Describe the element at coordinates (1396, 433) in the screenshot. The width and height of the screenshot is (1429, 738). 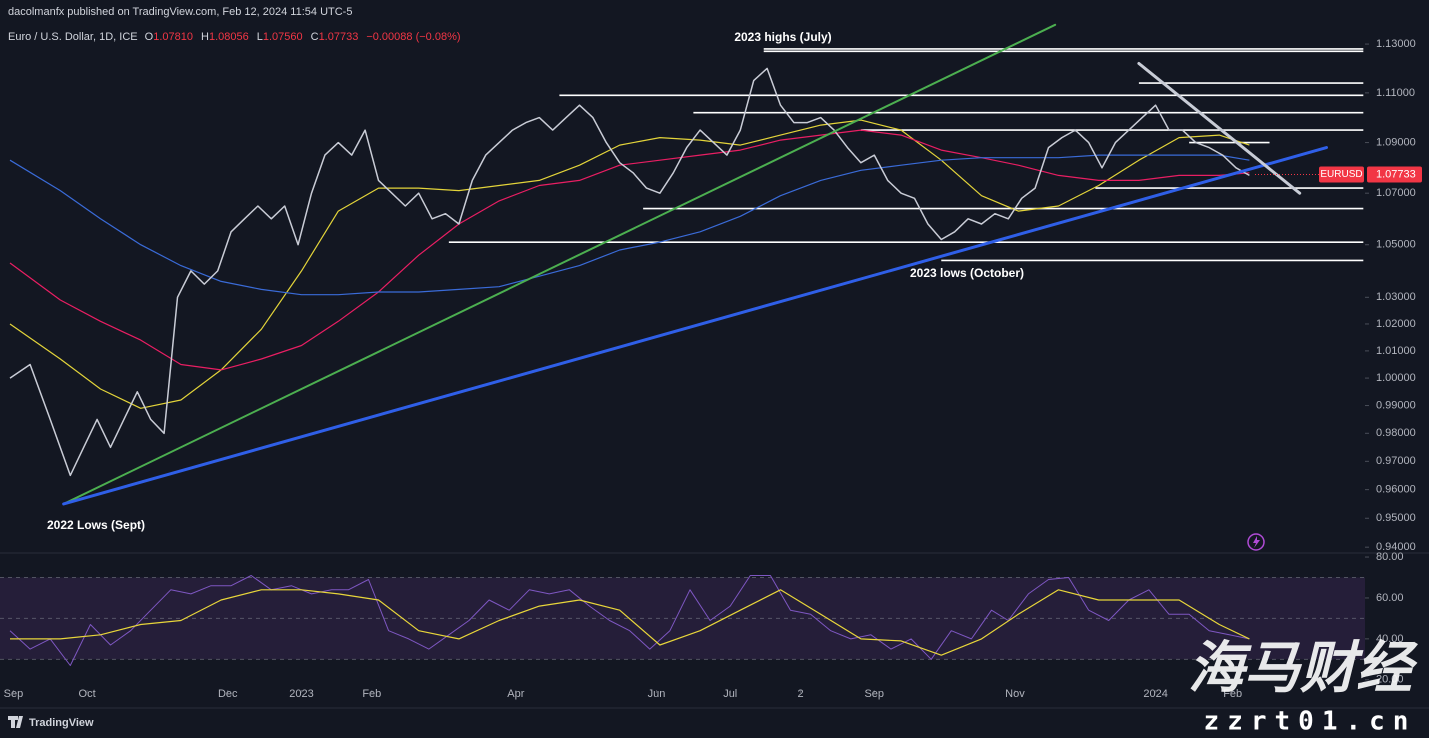
I see `y-tick-label: 0.98000` at that location.